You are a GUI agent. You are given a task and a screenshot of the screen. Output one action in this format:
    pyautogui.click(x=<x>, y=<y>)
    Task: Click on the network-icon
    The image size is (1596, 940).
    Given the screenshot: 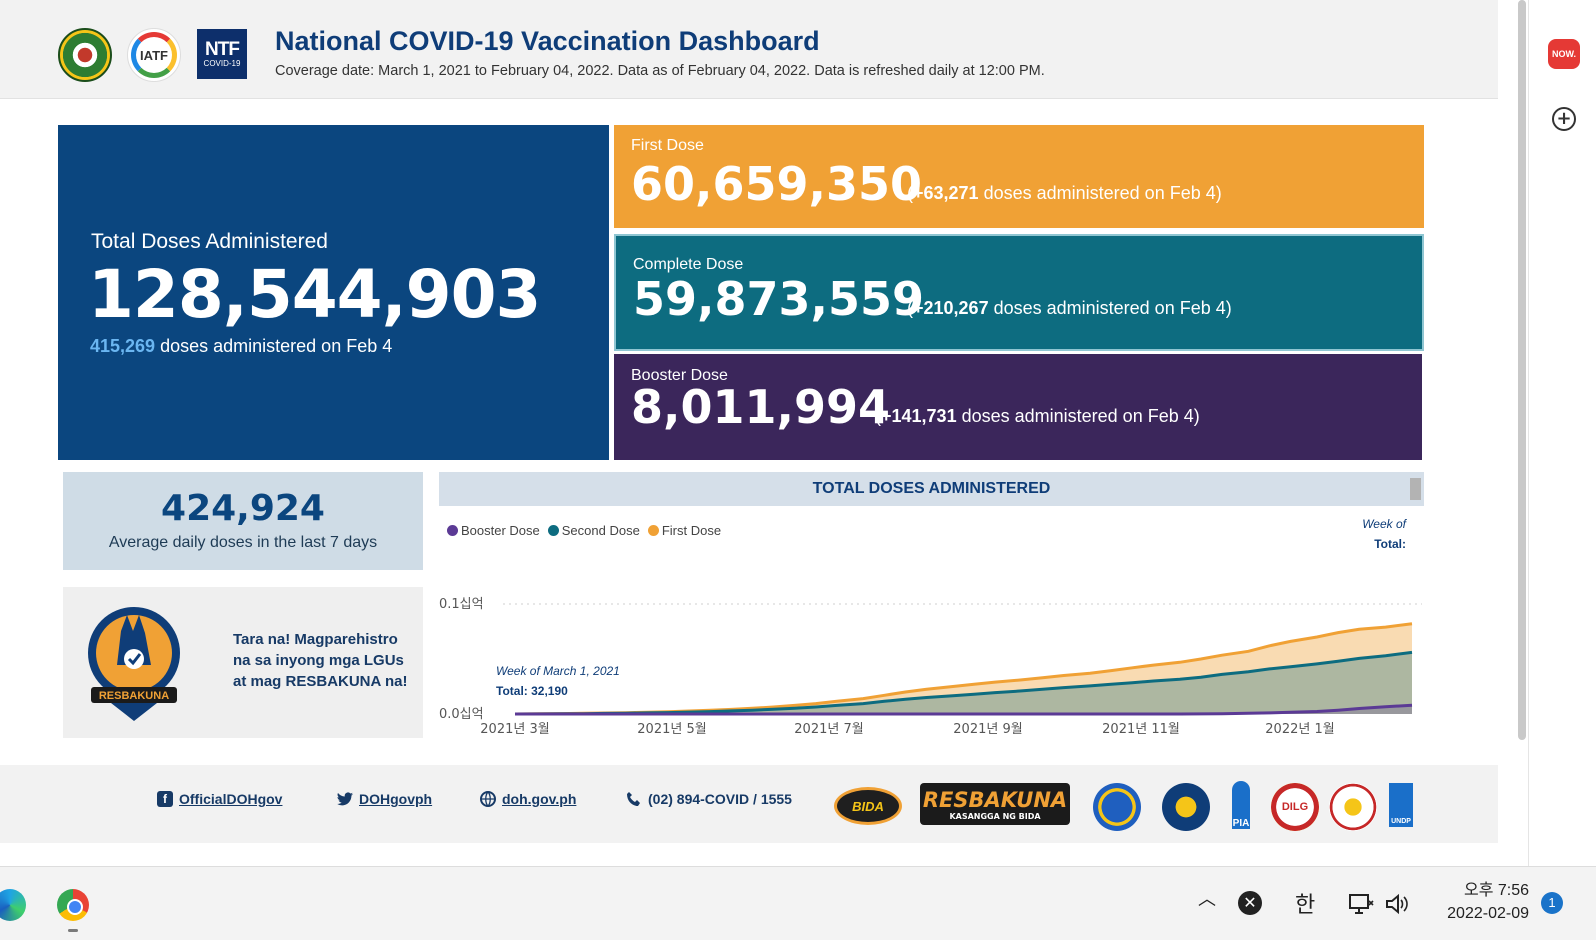 What is the action you would take?
    pyautogui.click(x=1362, y=904)
    